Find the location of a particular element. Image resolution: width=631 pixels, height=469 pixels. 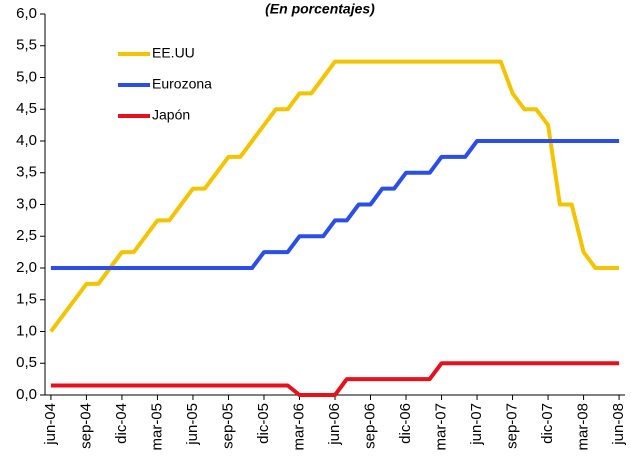

y-tick-label: 2,0 is located at coordinates (26, 267).